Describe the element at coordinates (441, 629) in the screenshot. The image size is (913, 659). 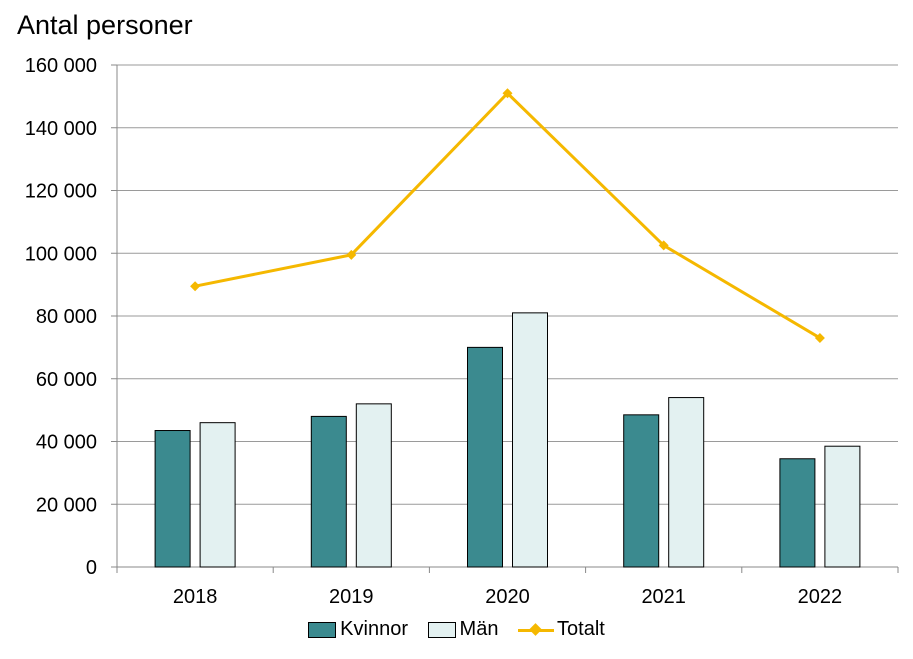
I see `legend-swatch-man` at that location.